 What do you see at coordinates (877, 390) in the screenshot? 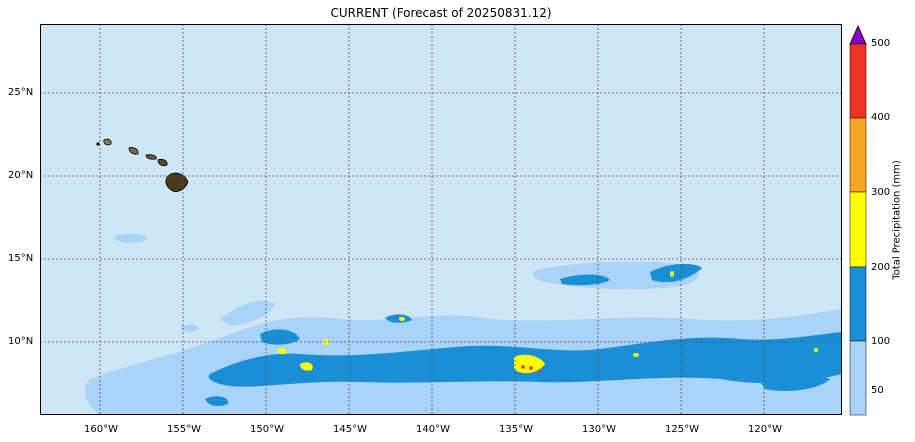
I see `colorbar-tick: 50` at bounding box center [877, 390].